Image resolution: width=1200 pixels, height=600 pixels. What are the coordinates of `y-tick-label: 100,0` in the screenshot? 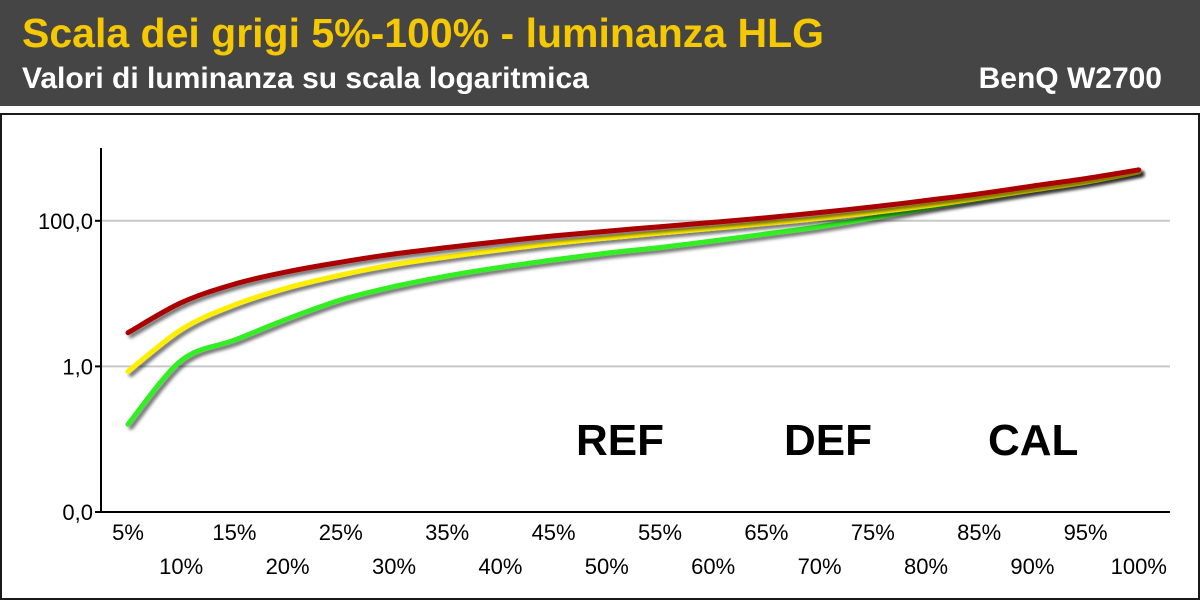 It's located at (65, 221).